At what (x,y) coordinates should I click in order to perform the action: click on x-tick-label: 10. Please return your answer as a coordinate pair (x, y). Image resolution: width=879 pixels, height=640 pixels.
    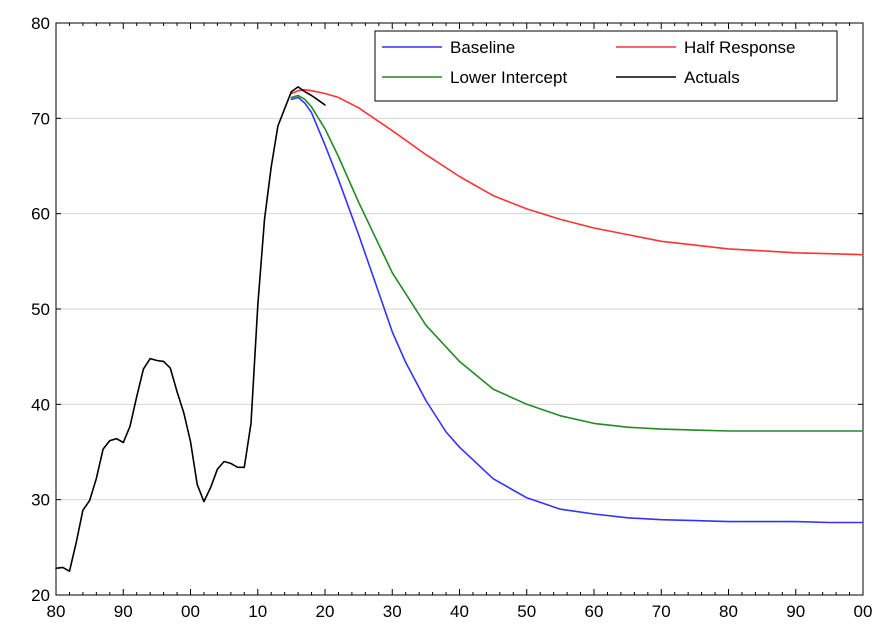
    Looking at the image, I should click on (257, 611).